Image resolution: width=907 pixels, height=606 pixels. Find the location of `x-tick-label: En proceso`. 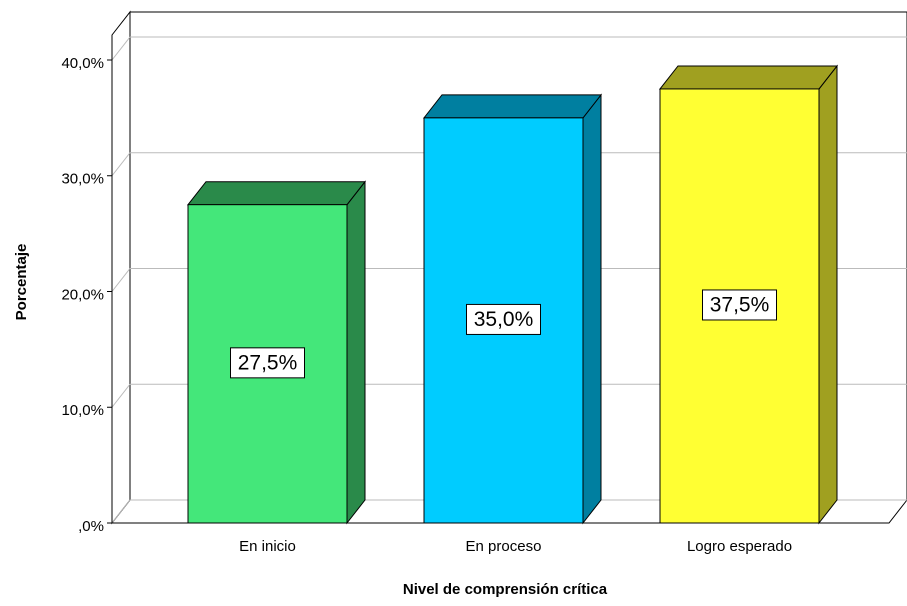

x-tick-label: En proceso is located at coordinates (504, 546).